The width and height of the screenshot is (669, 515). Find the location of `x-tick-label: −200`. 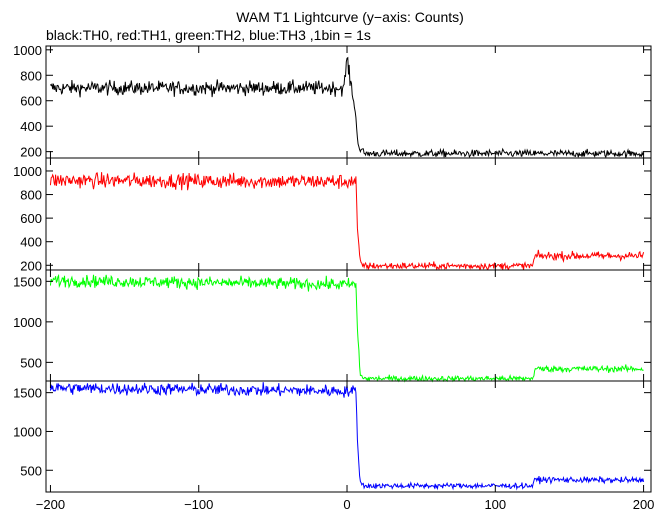

x-tick-label: −200 is located at coordinates (50, 504).